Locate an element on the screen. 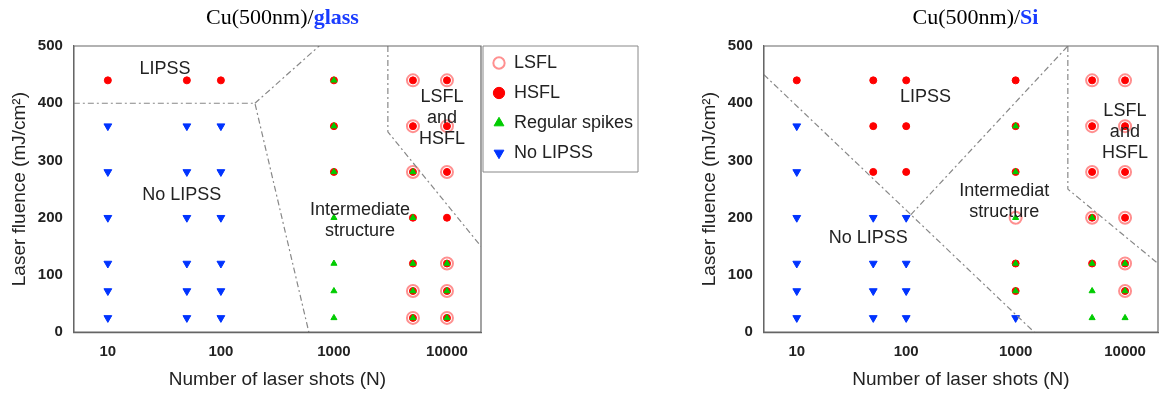 This screenshot has width=1166, height=401. legend-label: Regular spikes is located at coordinates (574, 121).